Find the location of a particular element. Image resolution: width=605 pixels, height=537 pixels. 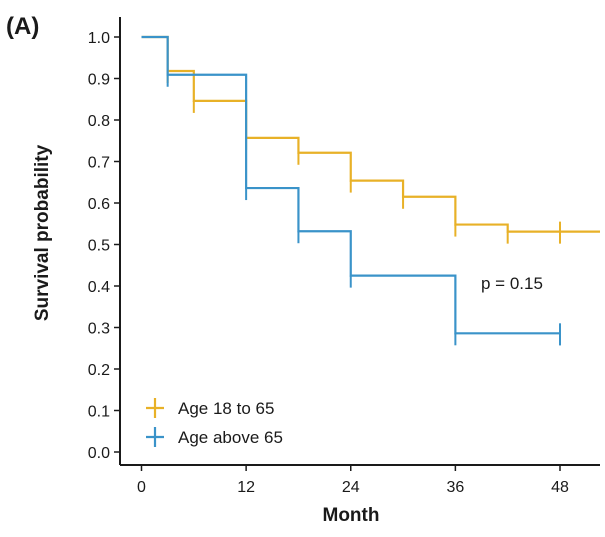

legend-item: Age 18 to 65 is located at coordinates (210, 408).